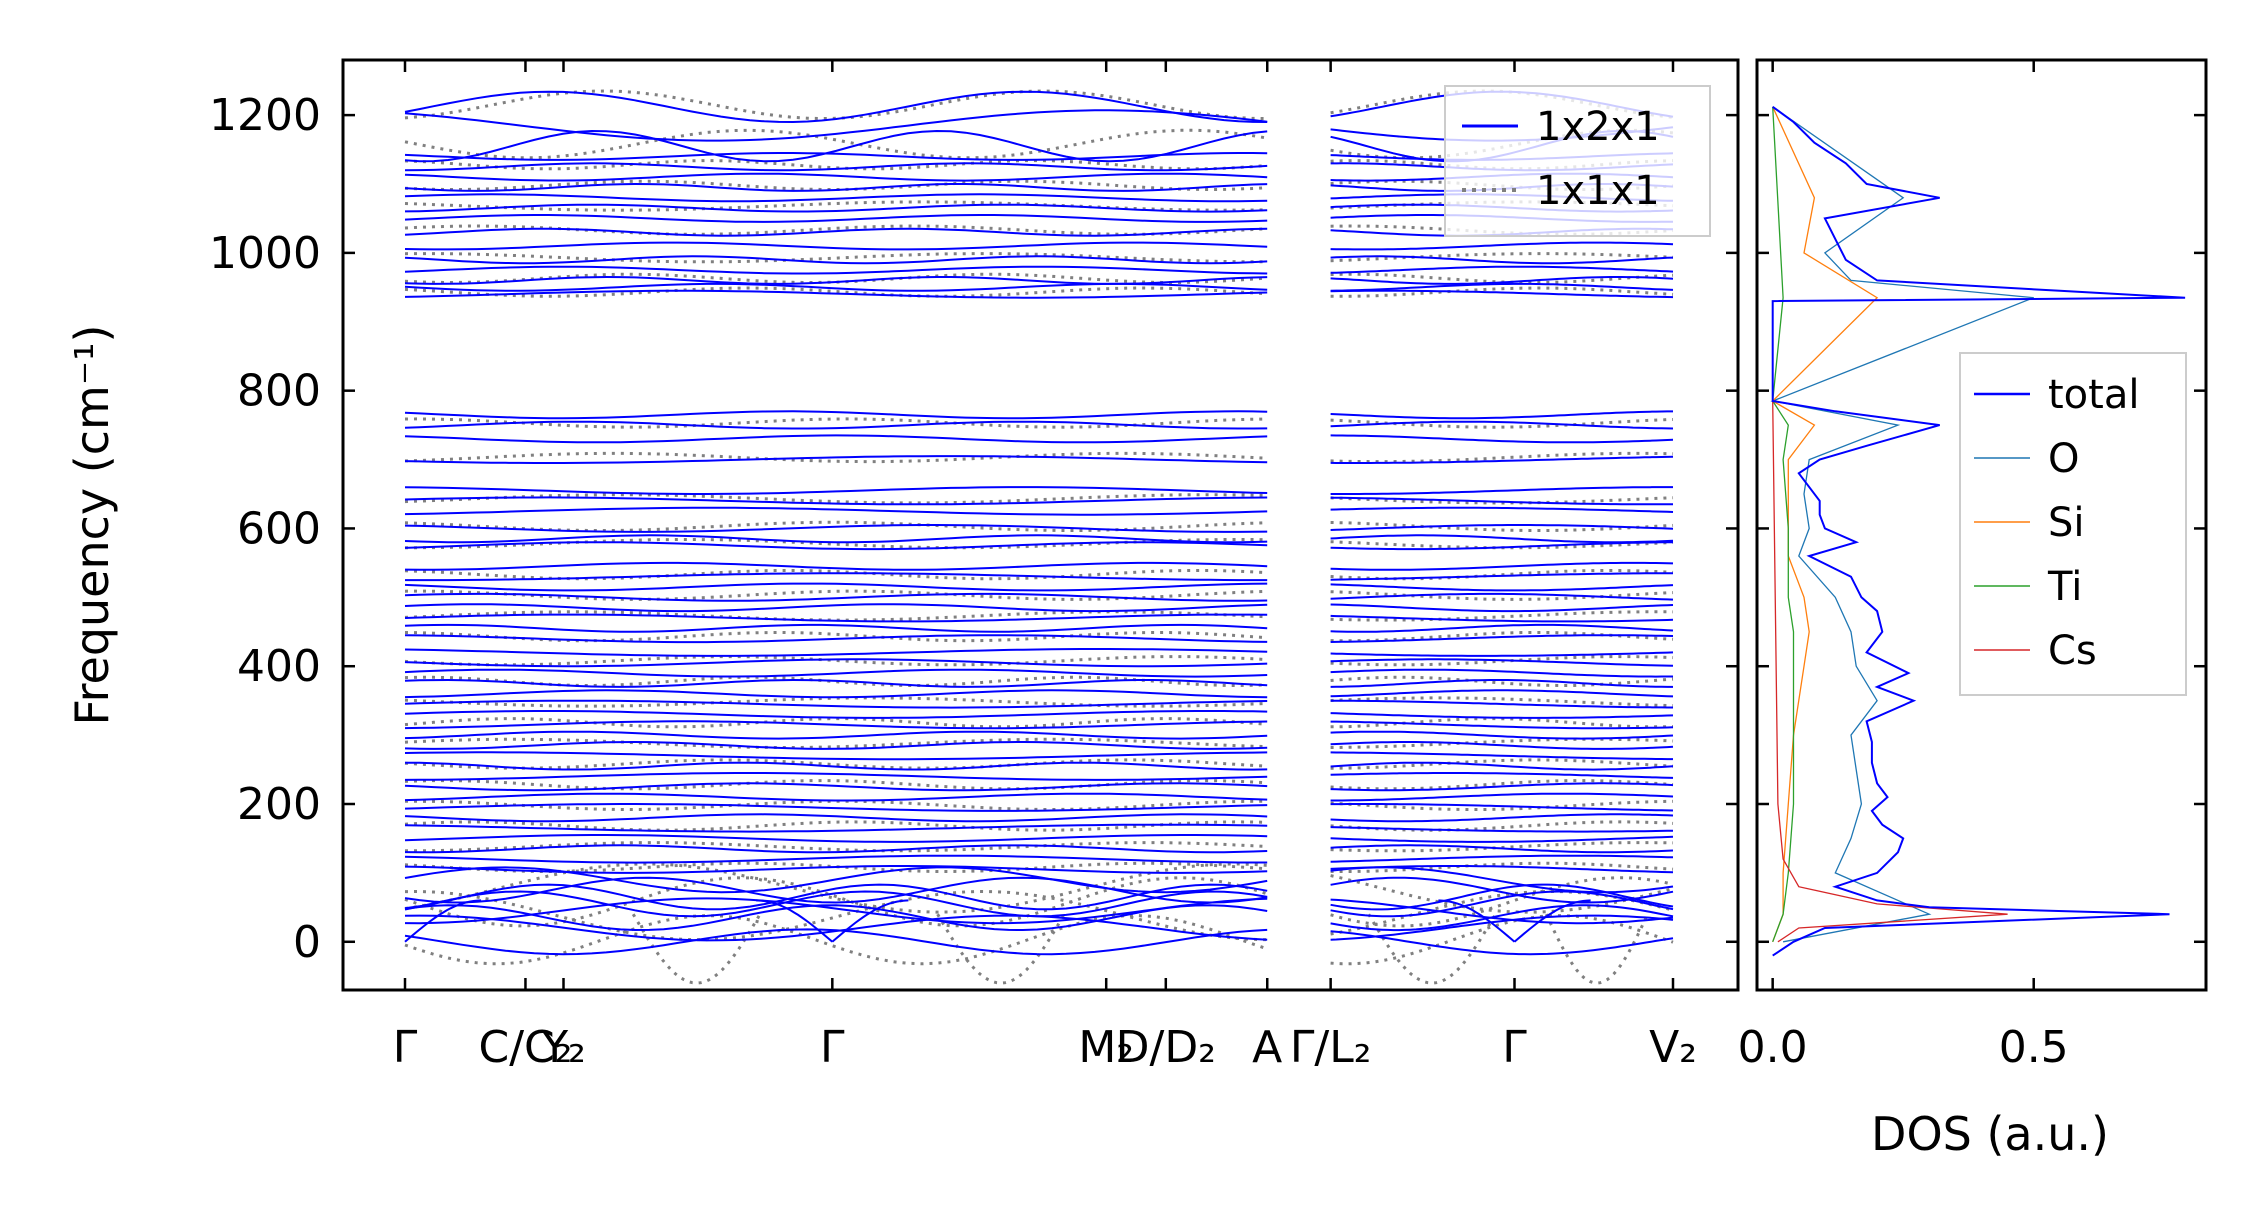 The image size is (2259, 1220). I want to click on band-legend-box, so click(1577, 161).